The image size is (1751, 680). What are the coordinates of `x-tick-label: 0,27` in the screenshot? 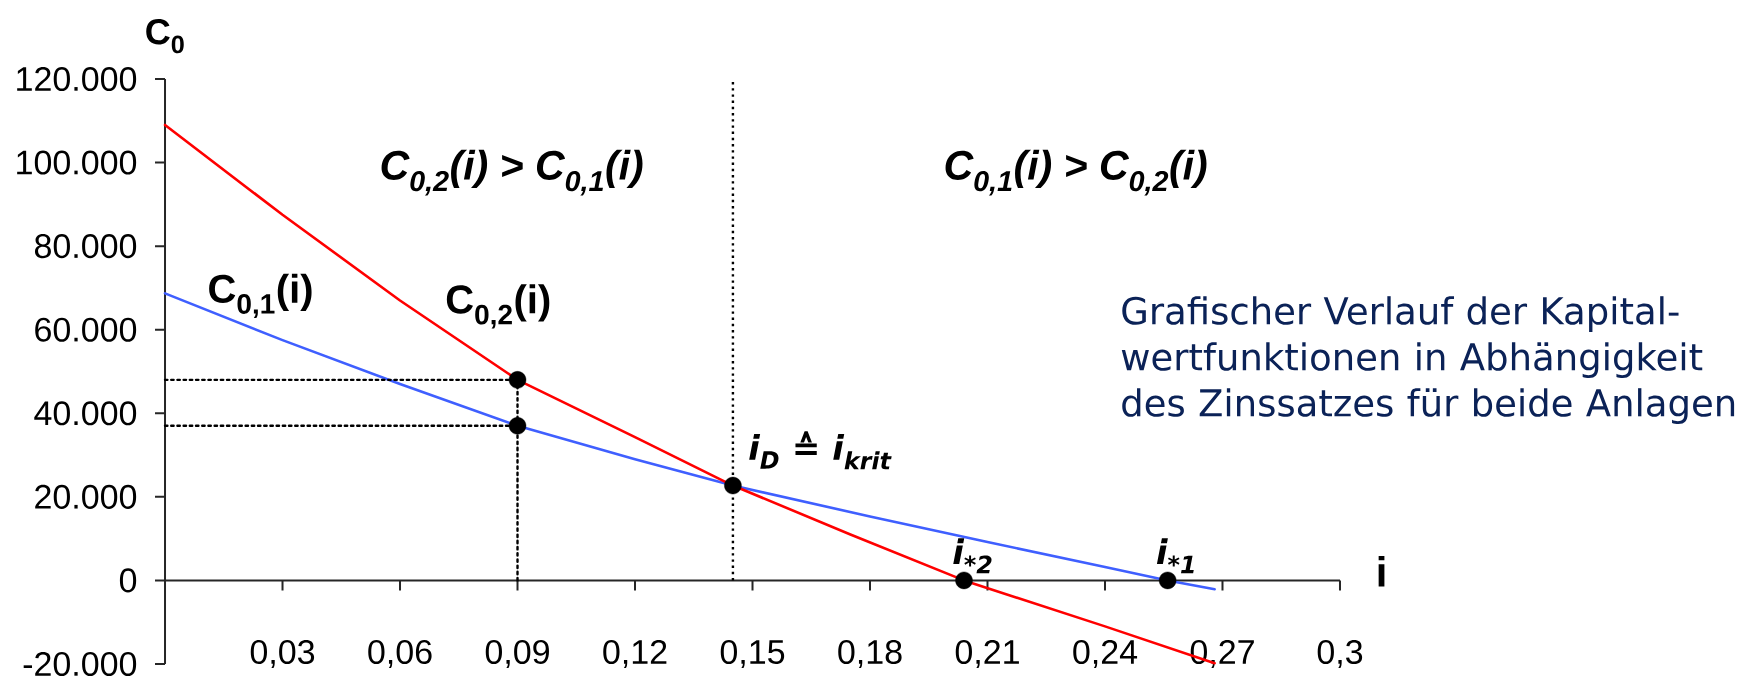 It's located at (1222, 654).